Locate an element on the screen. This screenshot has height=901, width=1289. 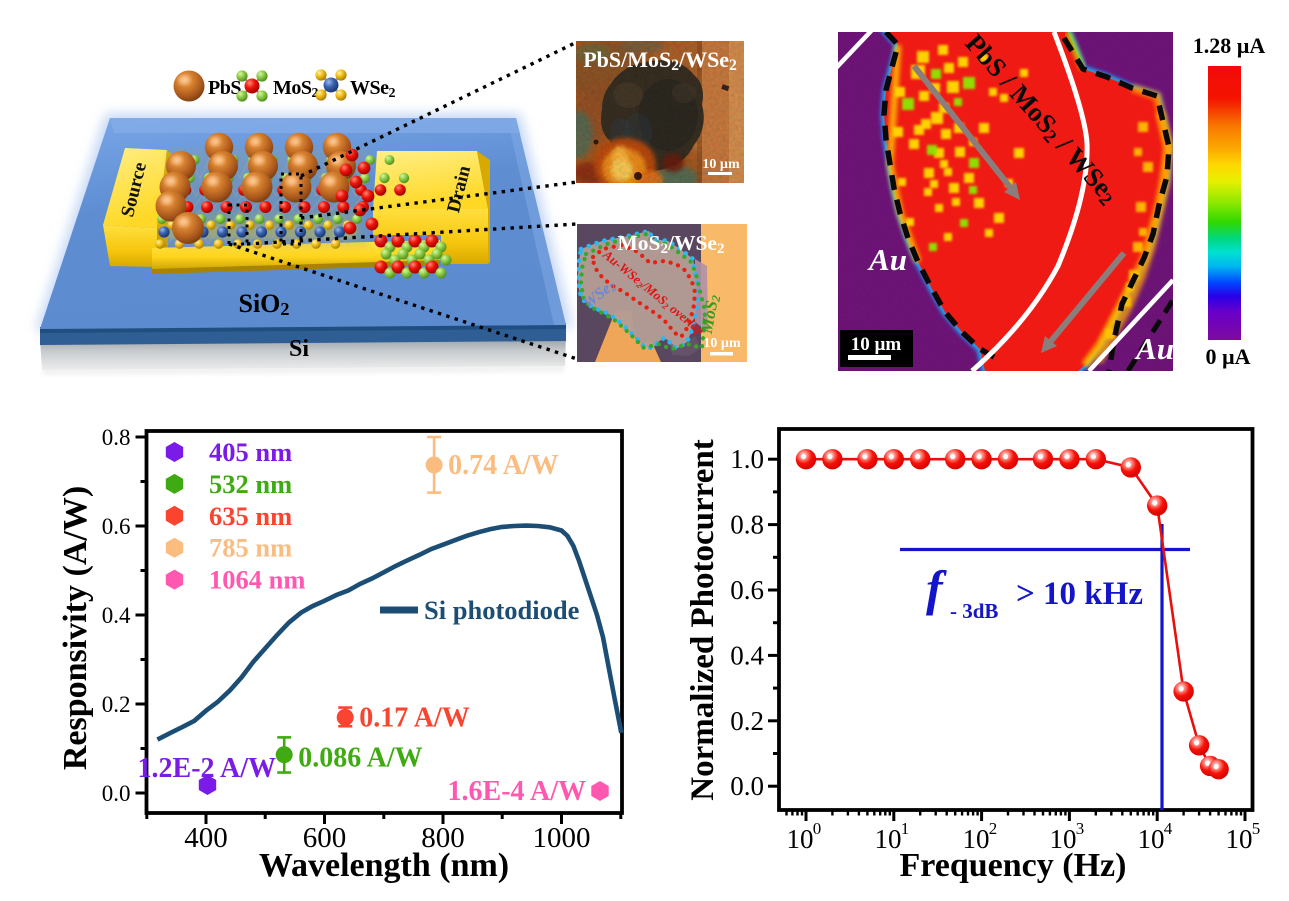
svg-text: 405 nm is located at coordinates (250, 452).